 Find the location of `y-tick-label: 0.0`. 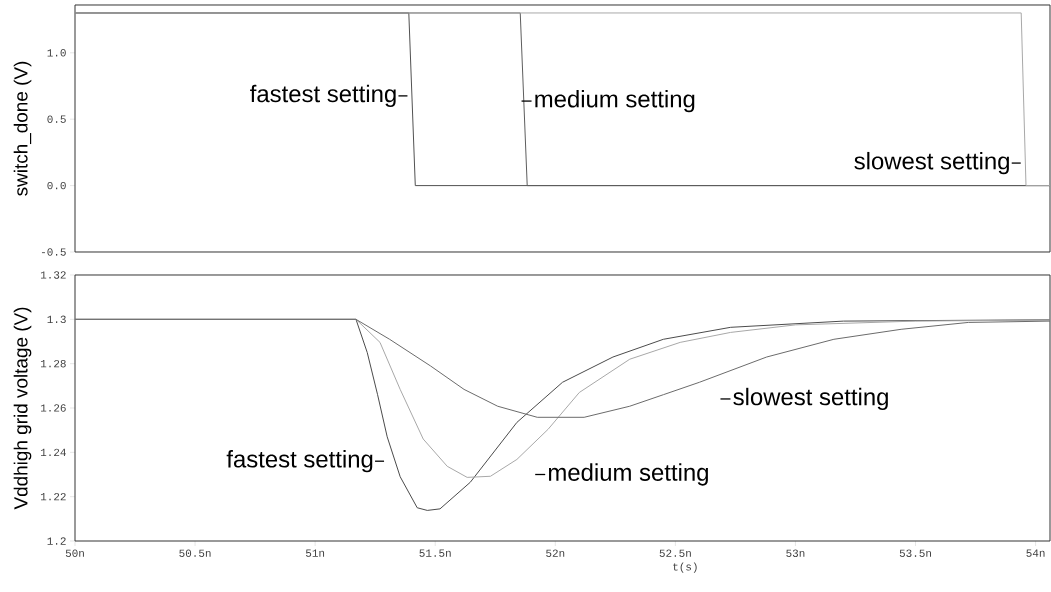

y-tick-label: 0.0 is located at coordinates (56, 185).